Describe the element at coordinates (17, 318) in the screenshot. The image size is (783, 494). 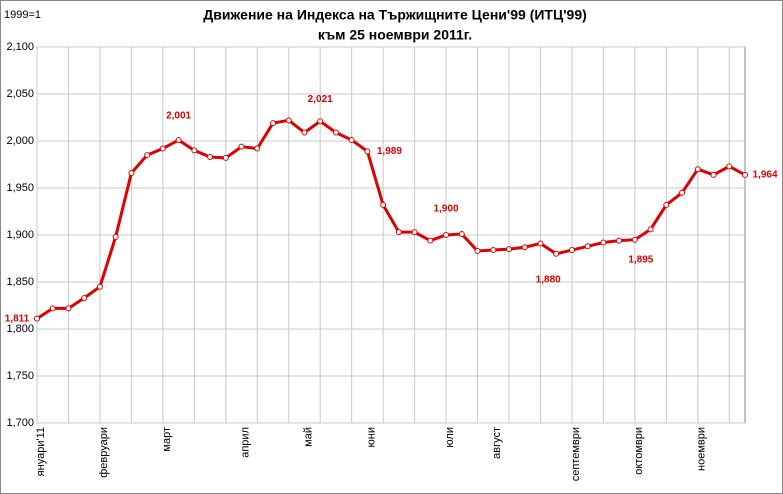
I see `value-label: 1,811` at that location.